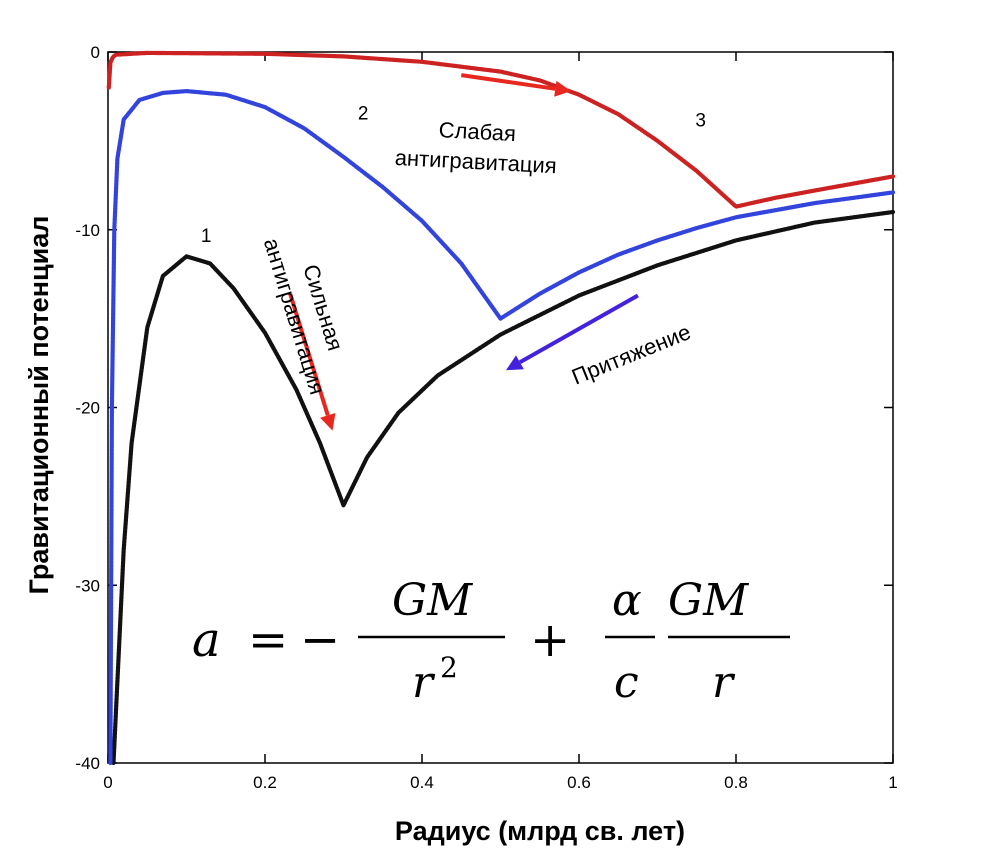  What do you see at coordinates (540, 831) in the screenshot?
I see `x-axis-title: Радиус (млрд св. лет)` at bounding box center [540, 831].